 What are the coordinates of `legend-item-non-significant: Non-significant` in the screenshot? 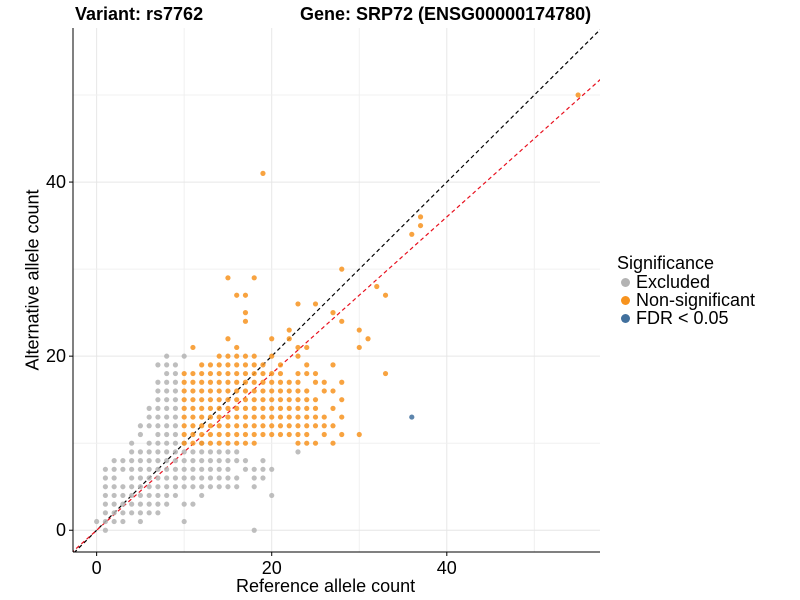 It's located at (686, 300).